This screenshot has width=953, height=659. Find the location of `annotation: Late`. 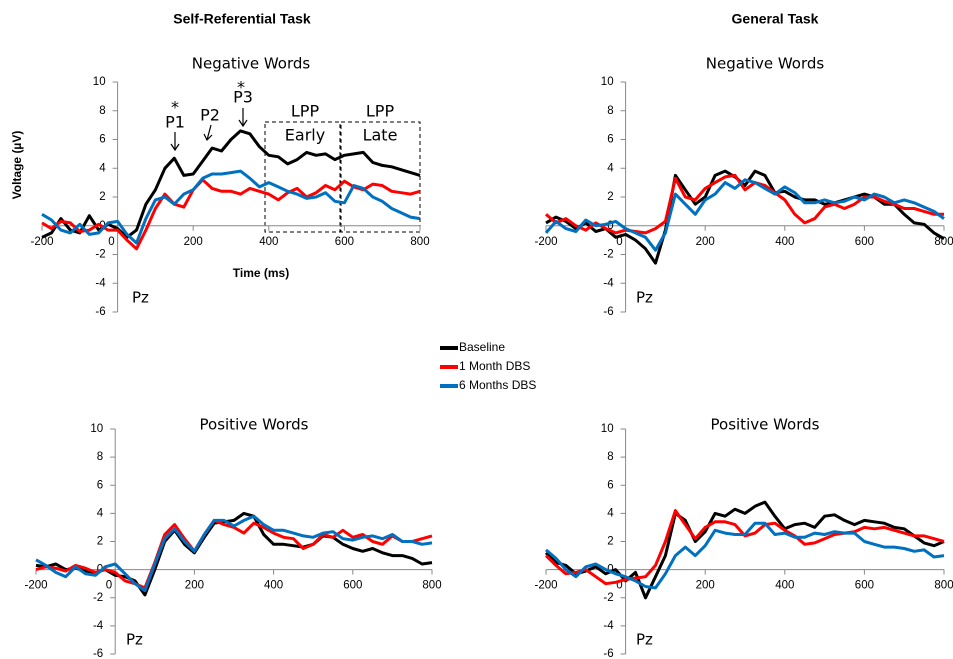

annotation: Late is located at coordinates (380, 135).